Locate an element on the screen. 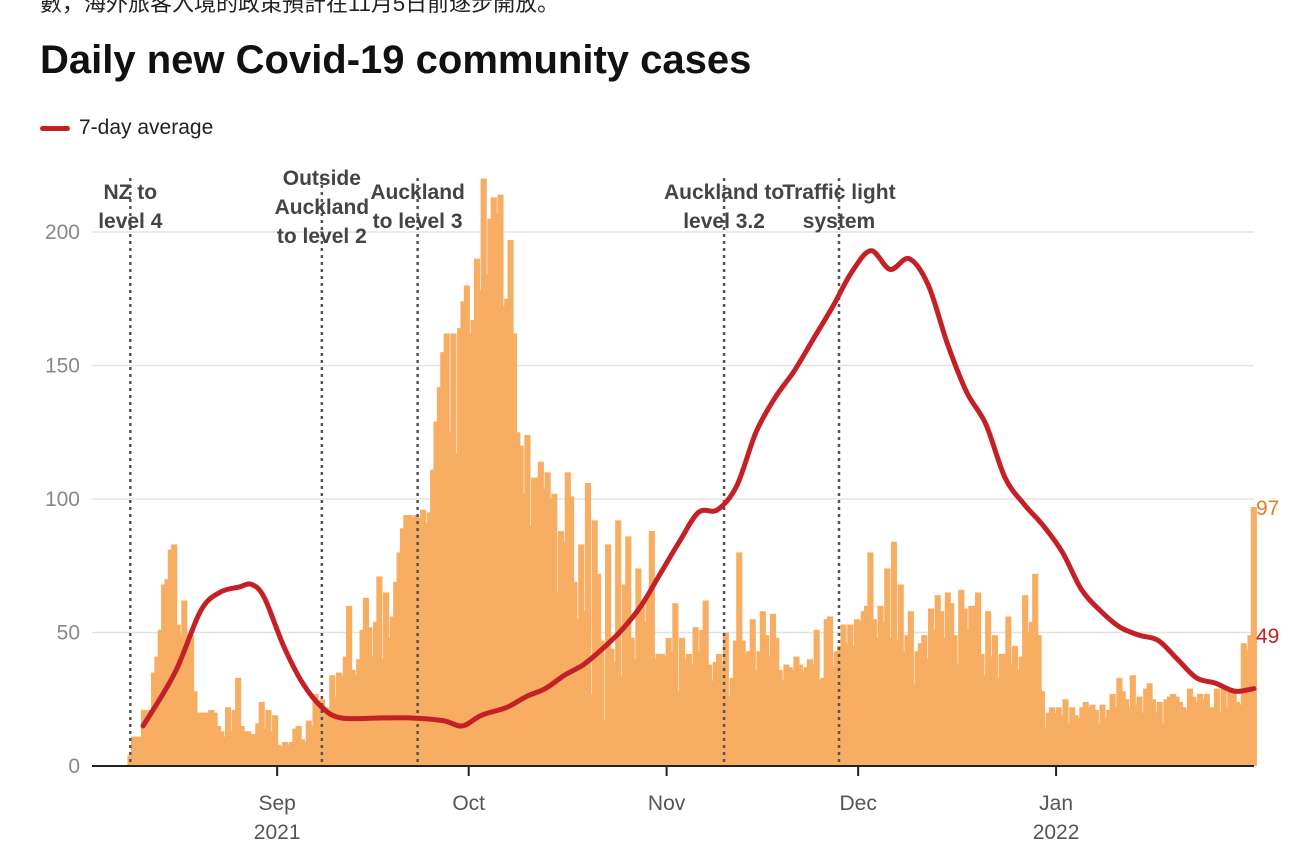 The image size is (1294, 860). annotation-label: to level 3 is located at coordinates (418, 221).